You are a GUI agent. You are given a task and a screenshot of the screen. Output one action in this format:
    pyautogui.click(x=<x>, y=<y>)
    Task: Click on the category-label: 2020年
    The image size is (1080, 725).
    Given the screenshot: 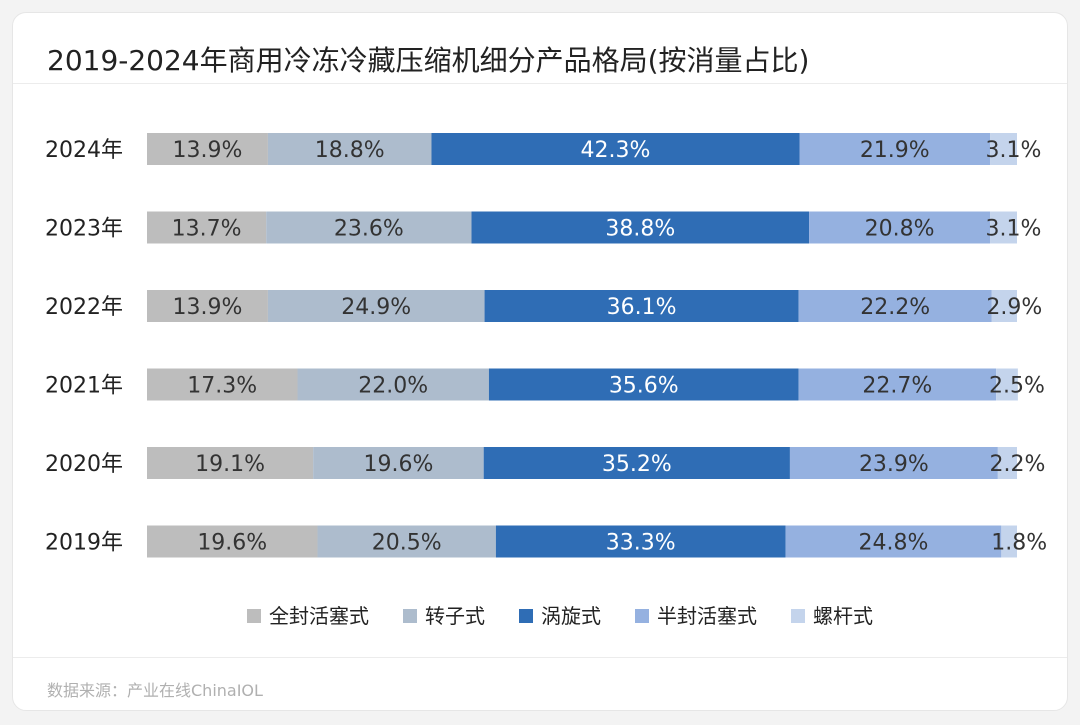 What is the action you would take?
    pyautogui.click(x=84, y=464)
    